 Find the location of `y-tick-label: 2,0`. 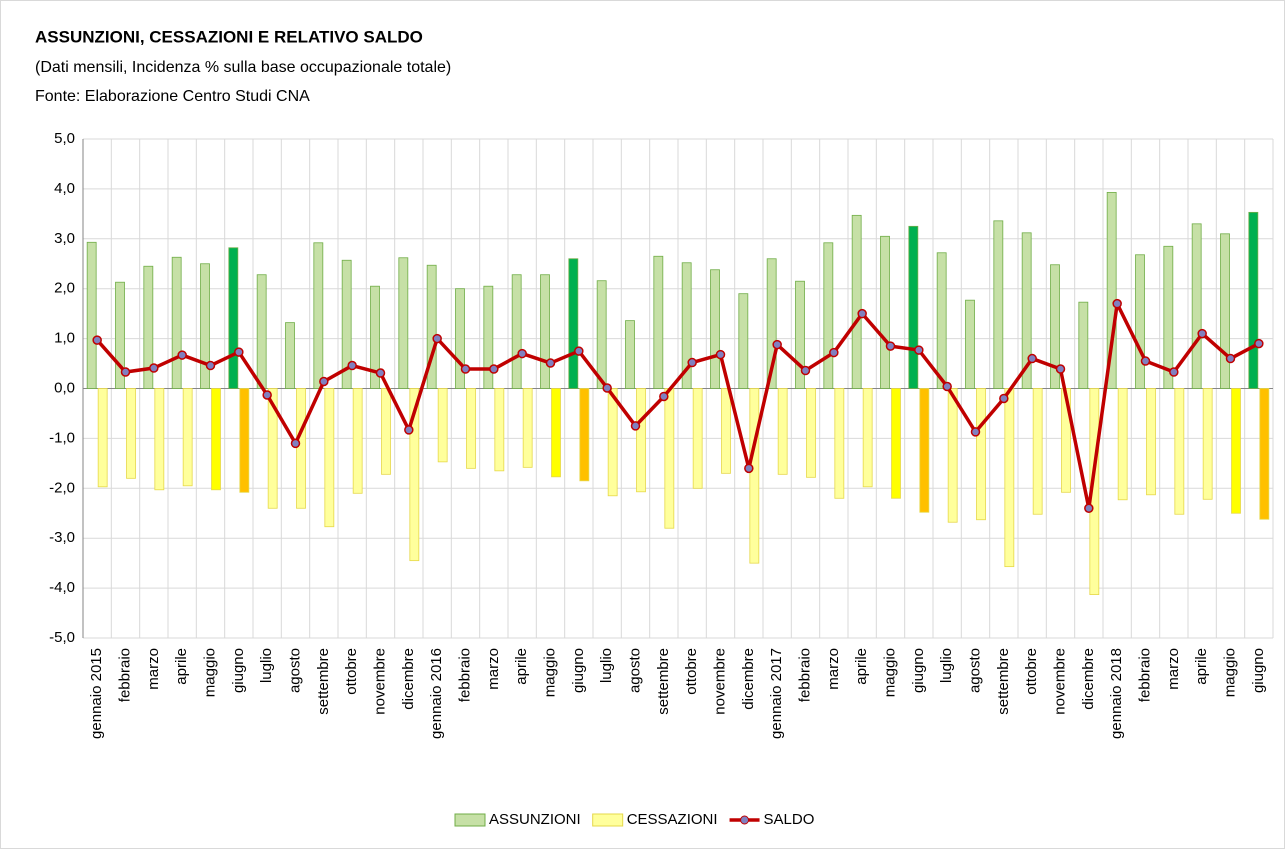

y-tick-label: 2,0 is located at coordinates (64, 288).